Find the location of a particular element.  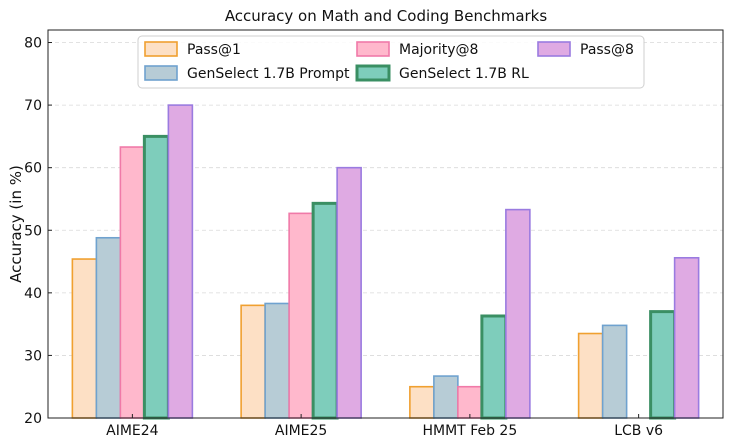

x-tick-label: HMMT Feb 25 is located at coordinates (470, 431).